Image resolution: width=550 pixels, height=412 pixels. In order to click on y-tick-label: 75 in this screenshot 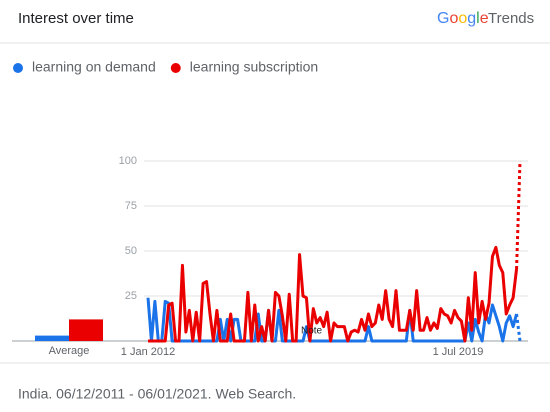, I will do `click(131, 206)`.